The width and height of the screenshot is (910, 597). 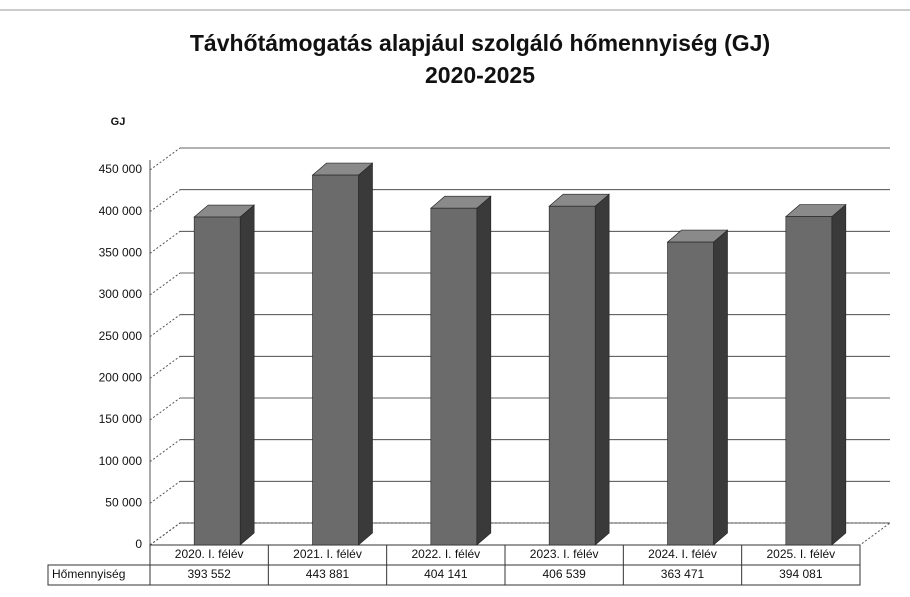 I want to click on table-row, so click(x=454, y=575).